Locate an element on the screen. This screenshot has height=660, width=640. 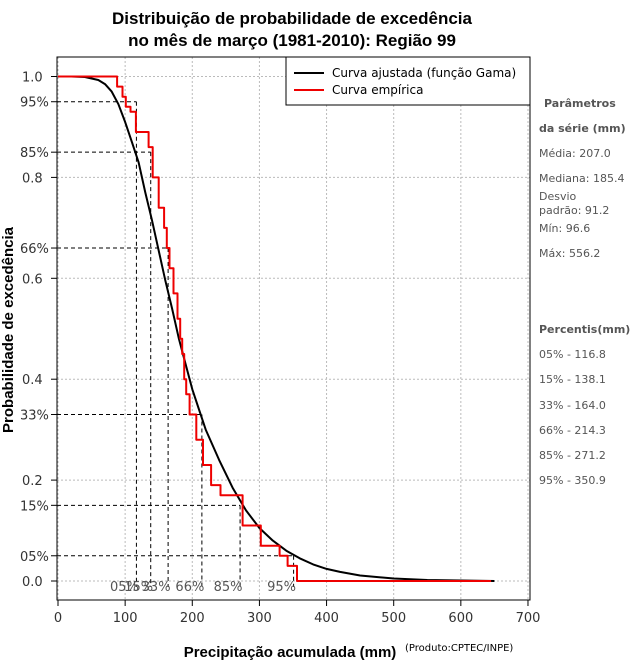
stat-min: Mín: 96.6 is located at coordinates (564, 228).